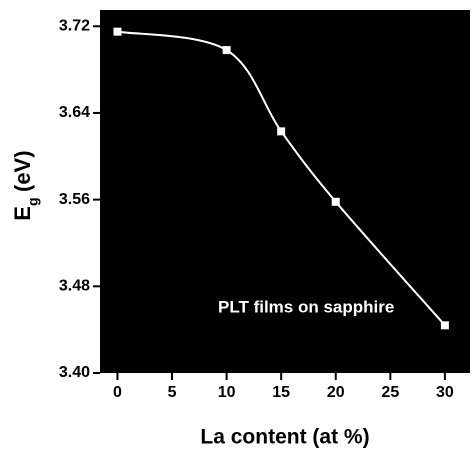  What do you see at coordinates (74, 372) in the screenshot?
I see `y-tick-label: 3.40` at bounding box center [74, 372].